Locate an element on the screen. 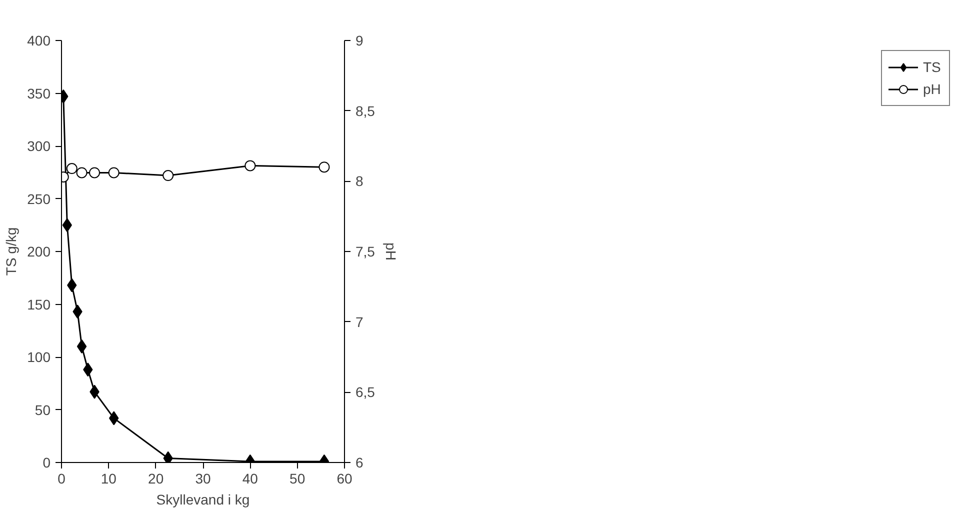 Image resolution: width=975 pixels, height=521 pixels. x-tick-label: 0 is located at coordinates (62, 478).